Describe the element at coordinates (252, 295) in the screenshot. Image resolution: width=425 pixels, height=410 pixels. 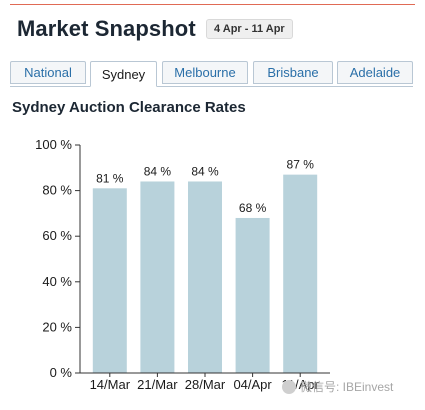
I see `bar-04-apr` at that location.